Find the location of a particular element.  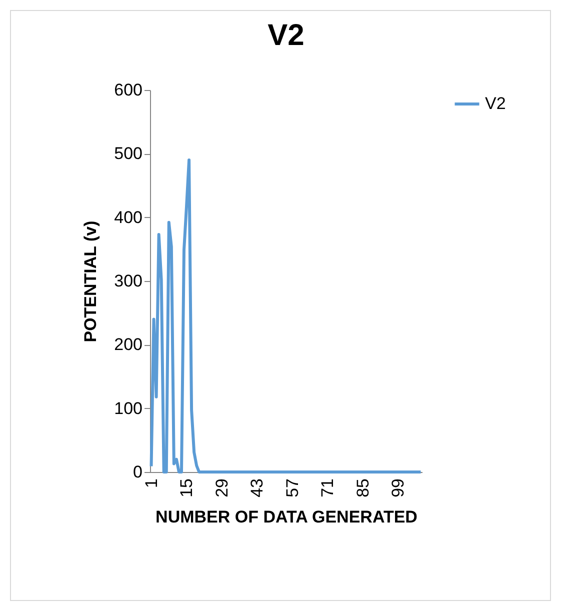

x-tick-label: 85 is located at coordinates (362, 488).